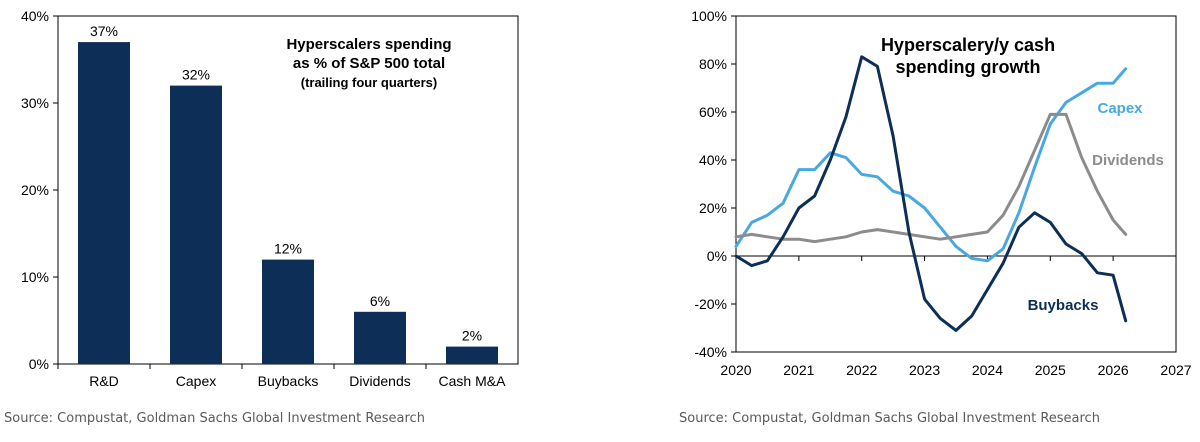  Describe the element at coordinates (924, 370) in the screenshot. I see `x-tick-label: 2023` at that location.